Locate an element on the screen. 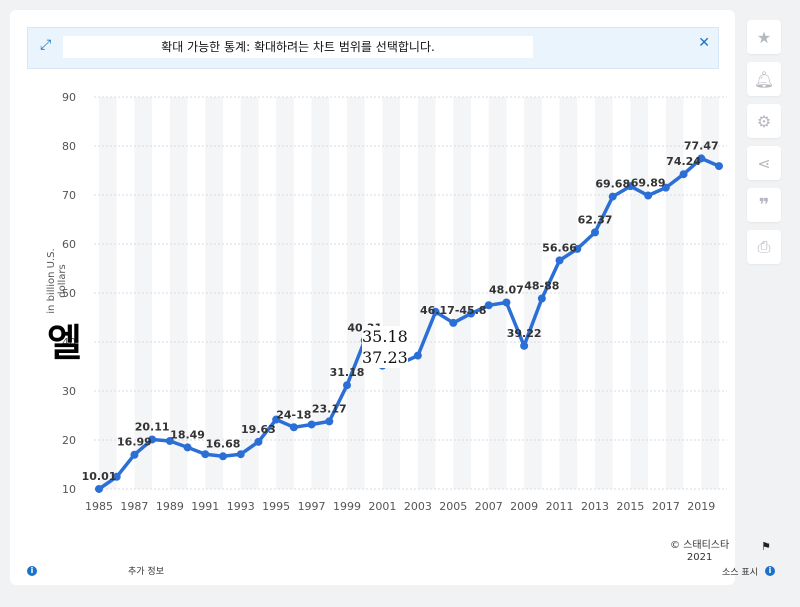 This screenshot has width=800, height=607. x-tick-label: 2001 is located at coordinates (382, 506).